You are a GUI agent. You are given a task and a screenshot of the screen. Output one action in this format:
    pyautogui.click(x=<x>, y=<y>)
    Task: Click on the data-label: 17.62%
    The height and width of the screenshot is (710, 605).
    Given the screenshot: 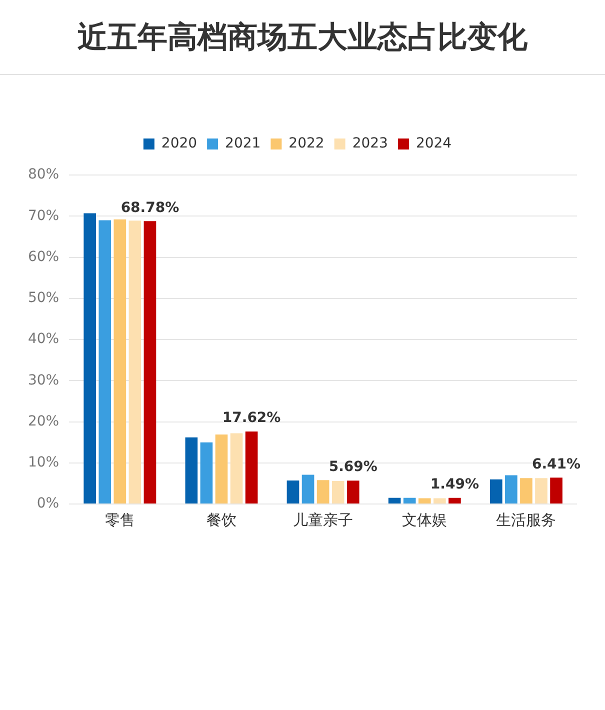 What is the action you would take?
    pyautogui.click(x=251, y=418)
    